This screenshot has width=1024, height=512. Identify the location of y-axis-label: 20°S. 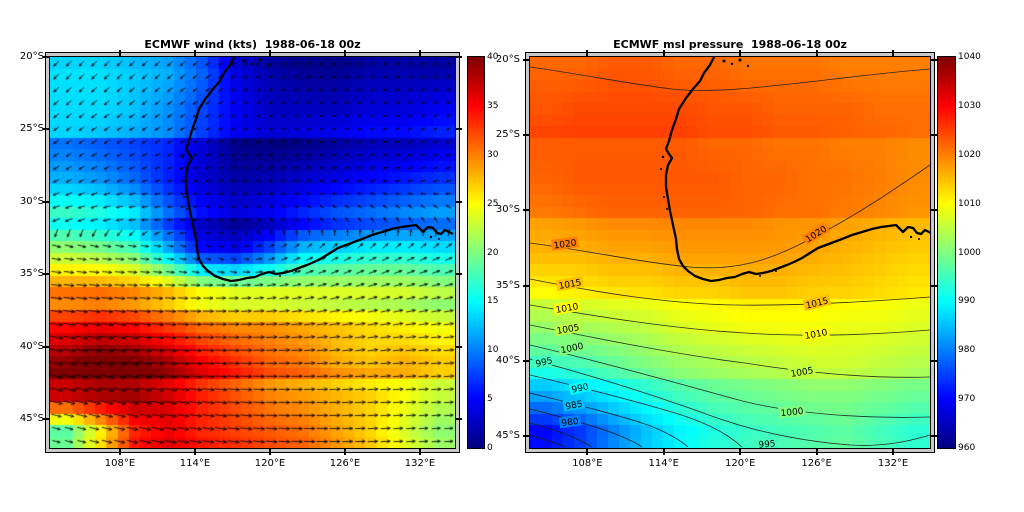
(507, 59).